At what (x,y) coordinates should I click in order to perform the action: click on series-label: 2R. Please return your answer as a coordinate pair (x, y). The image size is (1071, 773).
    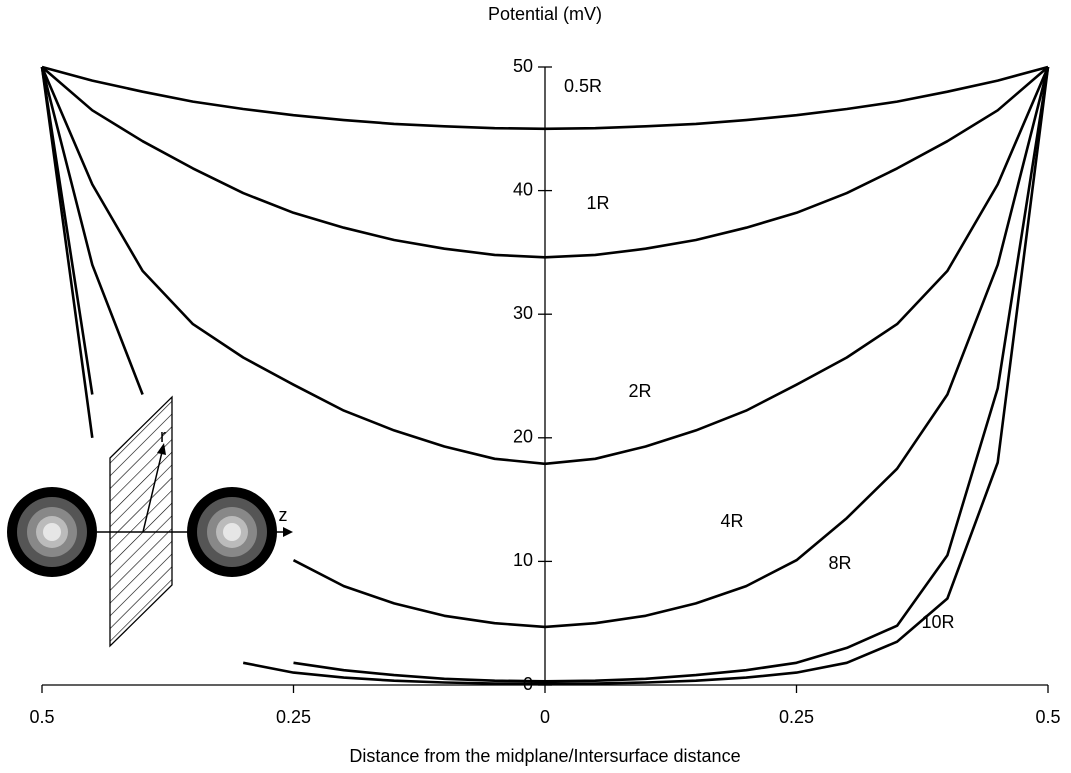
    Looking at the image, I should click on (639, 391).